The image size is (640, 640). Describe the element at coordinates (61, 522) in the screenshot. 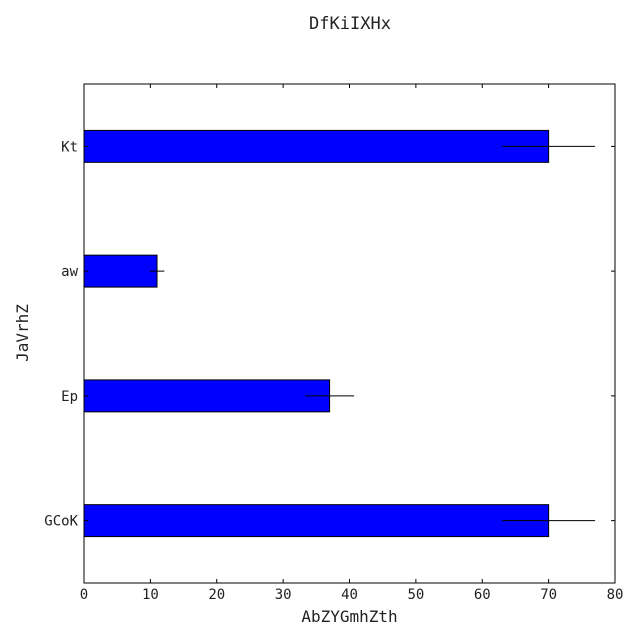

I see `y-tick-label-gcok: GCoK` at that location.